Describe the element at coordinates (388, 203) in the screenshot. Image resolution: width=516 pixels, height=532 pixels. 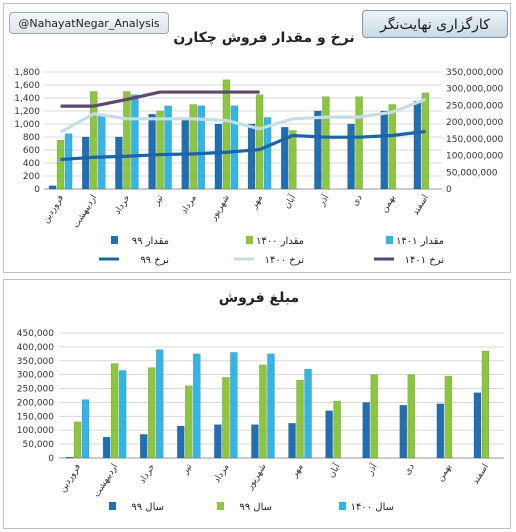
I see `x-tick-label: بهمن` at that location.